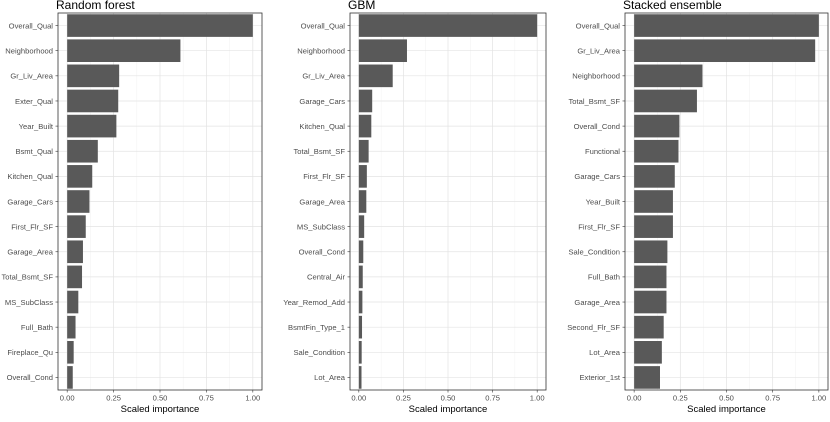  What do you see at coordinates (593, 327) in the screenshot?
I see `category-label: Second_Flr_SF` at bounding box center [593, 327].